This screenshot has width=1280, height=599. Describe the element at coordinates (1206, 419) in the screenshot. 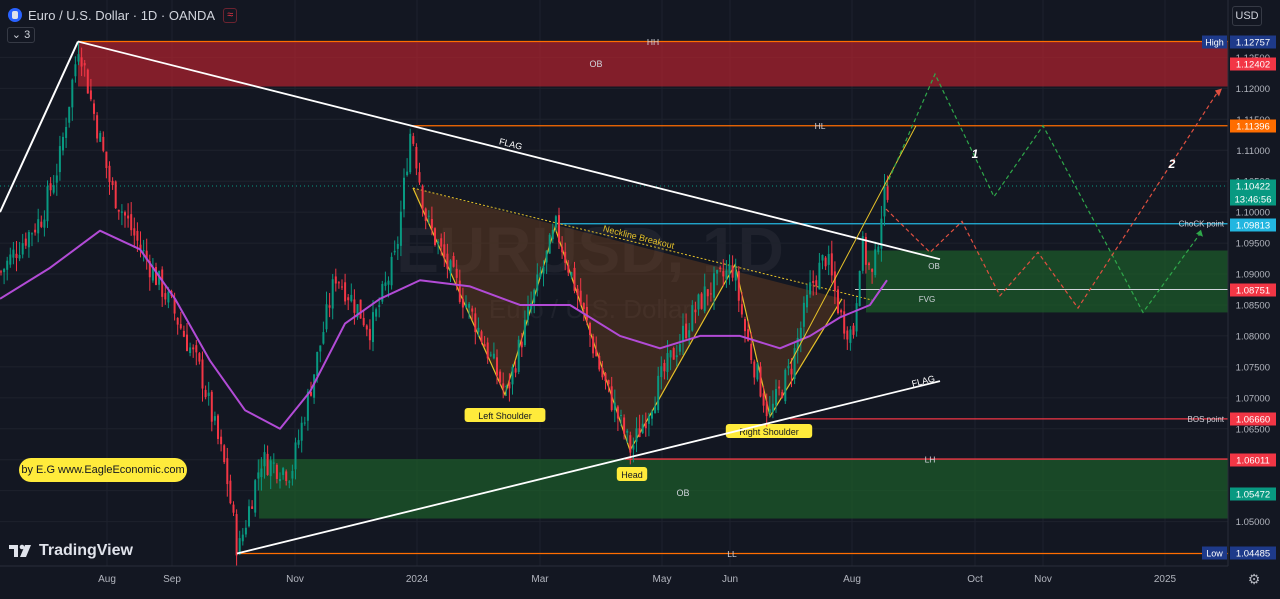

I see `level-label-bos-point: BOS point` at that location.